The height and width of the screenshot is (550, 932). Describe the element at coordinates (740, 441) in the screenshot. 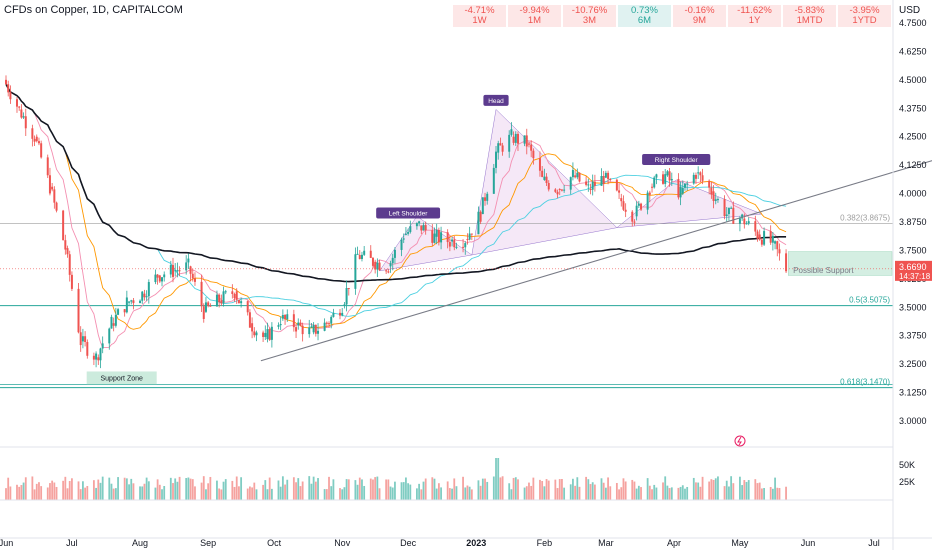

I see `lightning-icon` at that location.